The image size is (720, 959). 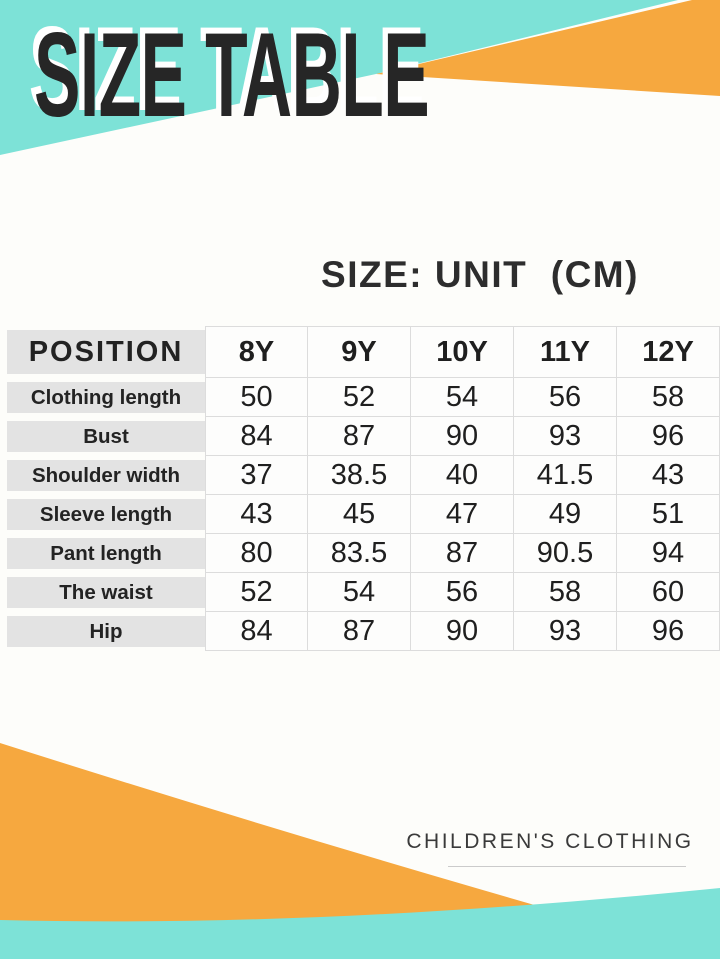 I want to click on size-value-cell: 60, so click(x=668, y=592).